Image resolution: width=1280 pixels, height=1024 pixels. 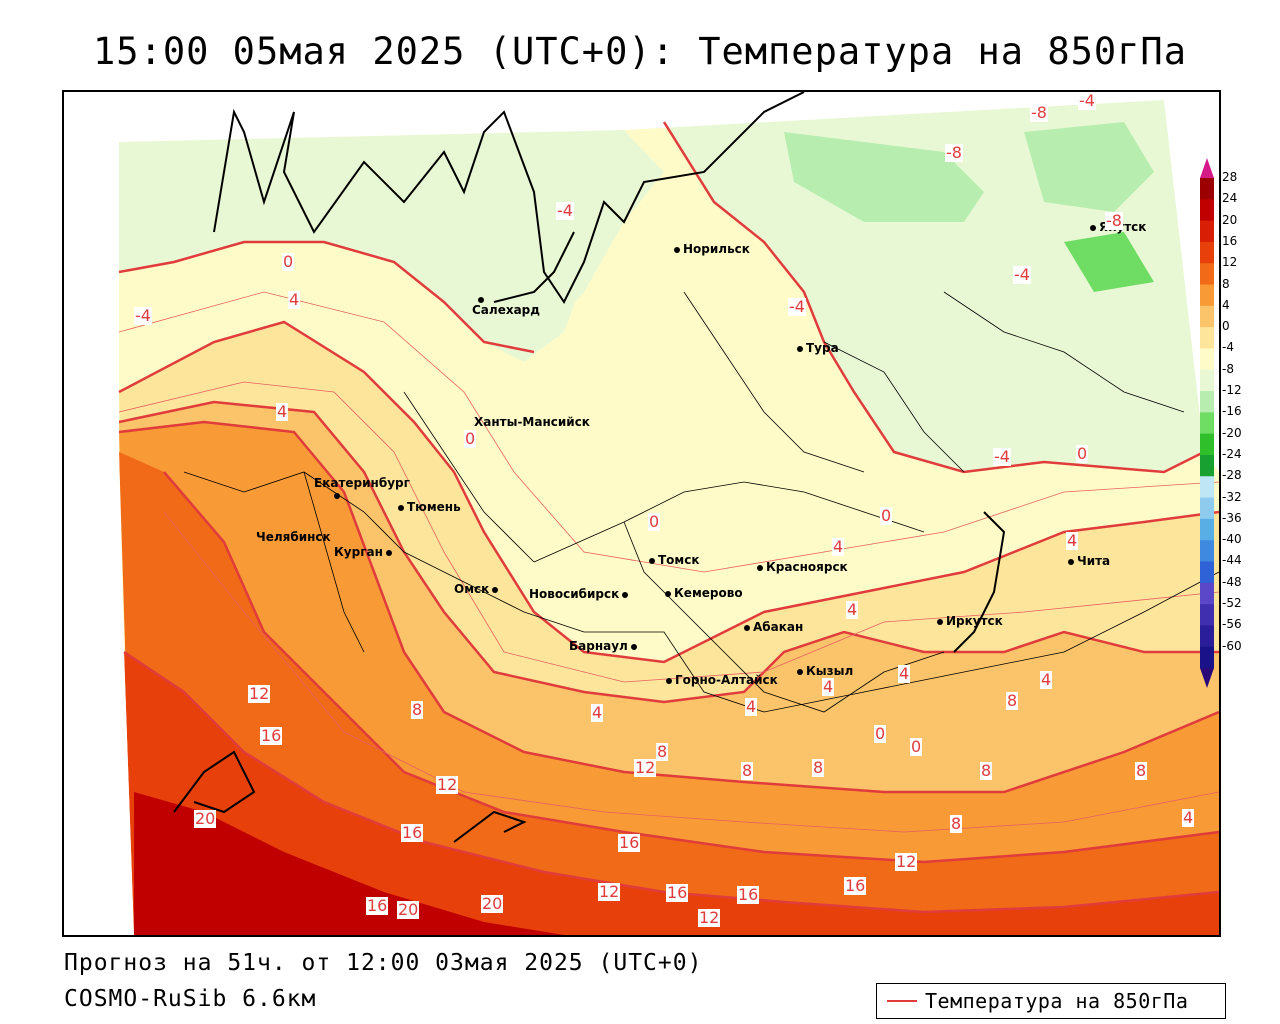 I want to click on temperature-colorbar, so click(x=1207, y=423).